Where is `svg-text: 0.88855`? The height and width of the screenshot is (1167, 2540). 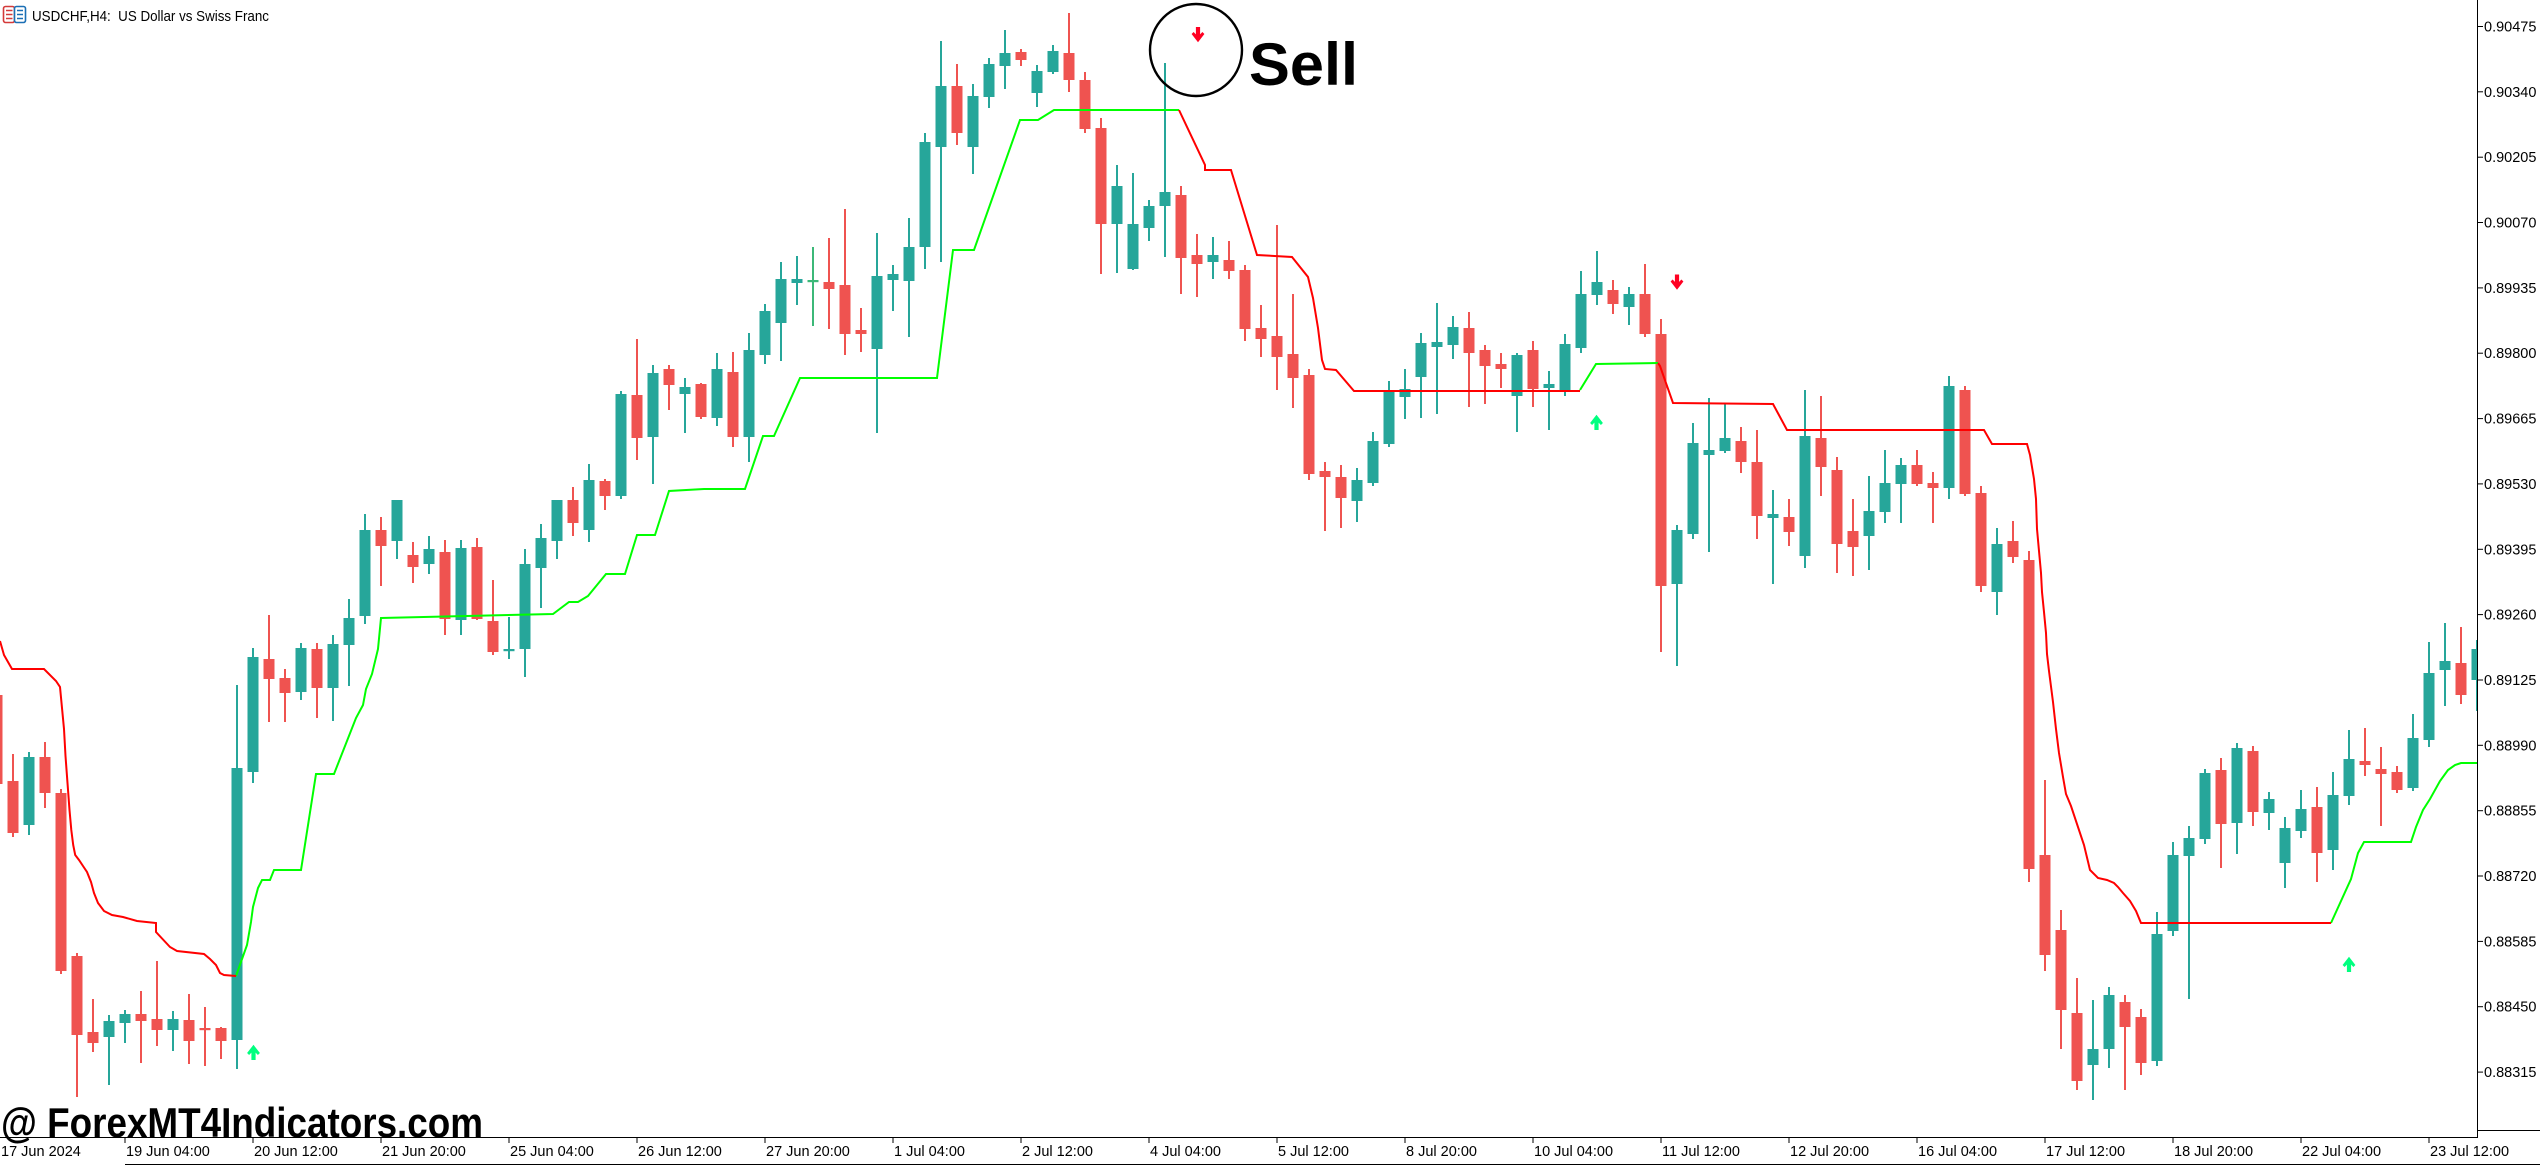 svg-text: 0.88855 is located at coordinates (2510, 812).